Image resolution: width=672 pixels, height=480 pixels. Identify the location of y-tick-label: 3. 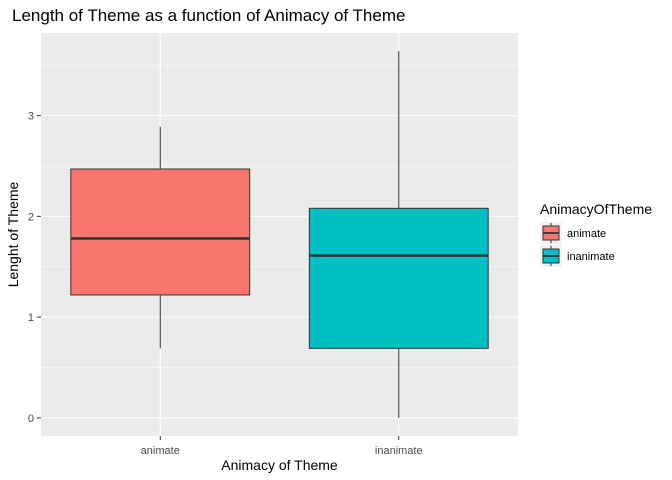
(31, 117).